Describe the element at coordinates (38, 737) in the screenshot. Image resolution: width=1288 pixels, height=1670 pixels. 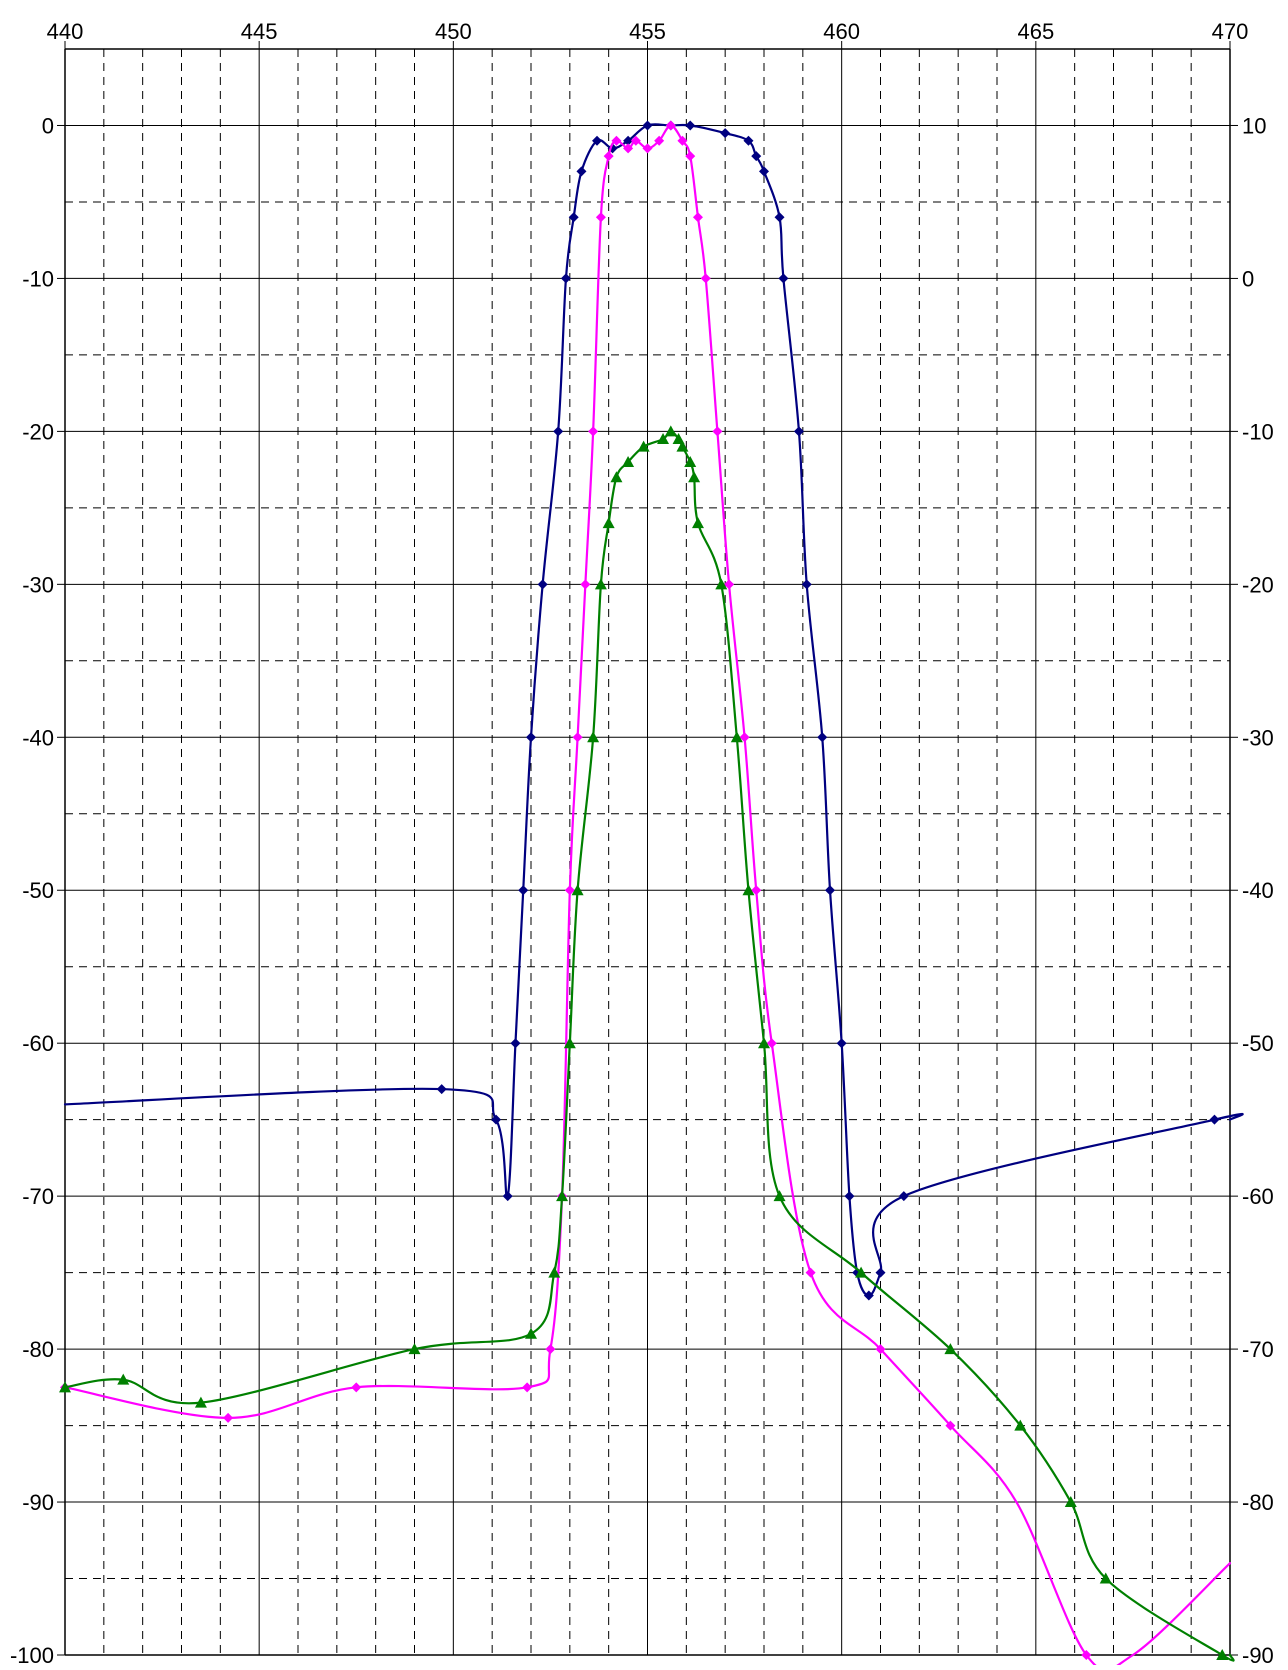
I see `left-y-tick-label: -40` at that location.